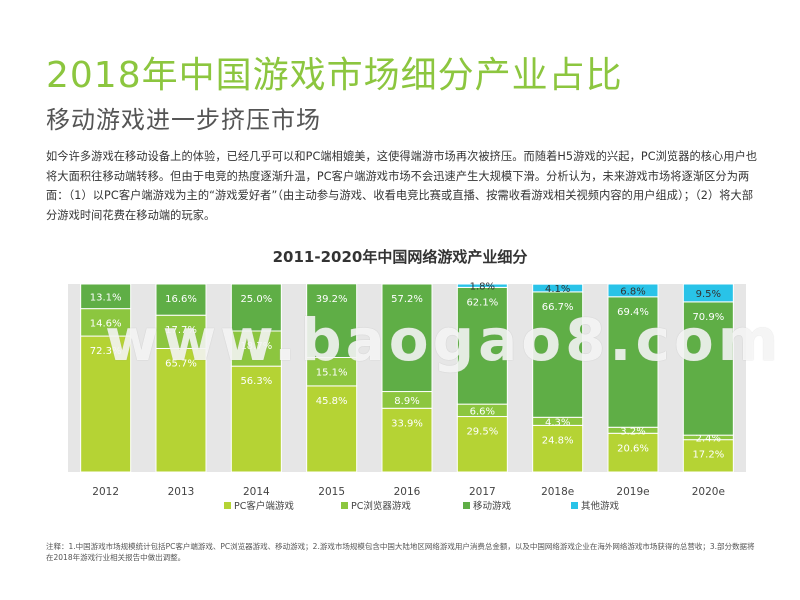  I want to click on legend-label: 移动游戏, so click(492, 506).